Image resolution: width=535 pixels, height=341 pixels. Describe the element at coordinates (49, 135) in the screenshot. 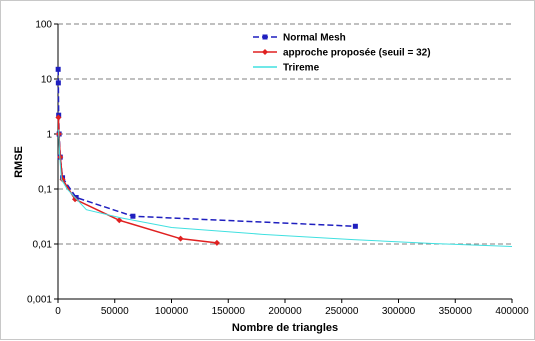

I see `y-tick-label: 1` at that location.